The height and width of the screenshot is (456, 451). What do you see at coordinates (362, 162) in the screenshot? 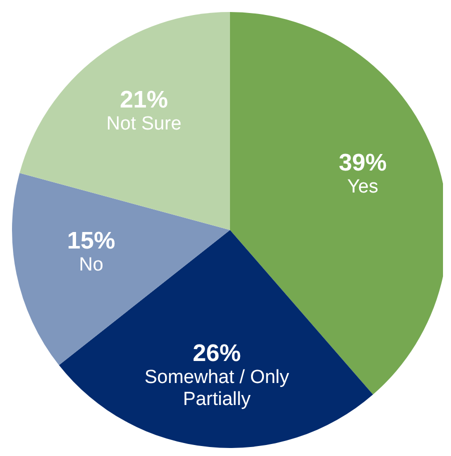
I see `data-label: 39%` at bounding box center [362, 162].